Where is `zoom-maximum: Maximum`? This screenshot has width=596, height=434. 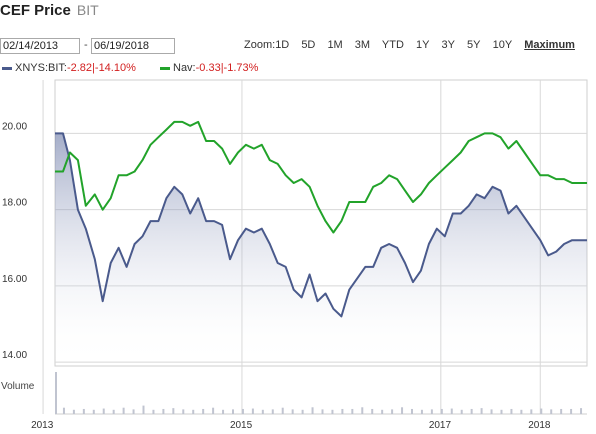
zoom-maximum: Maximum is located at coordinates (549, 45).